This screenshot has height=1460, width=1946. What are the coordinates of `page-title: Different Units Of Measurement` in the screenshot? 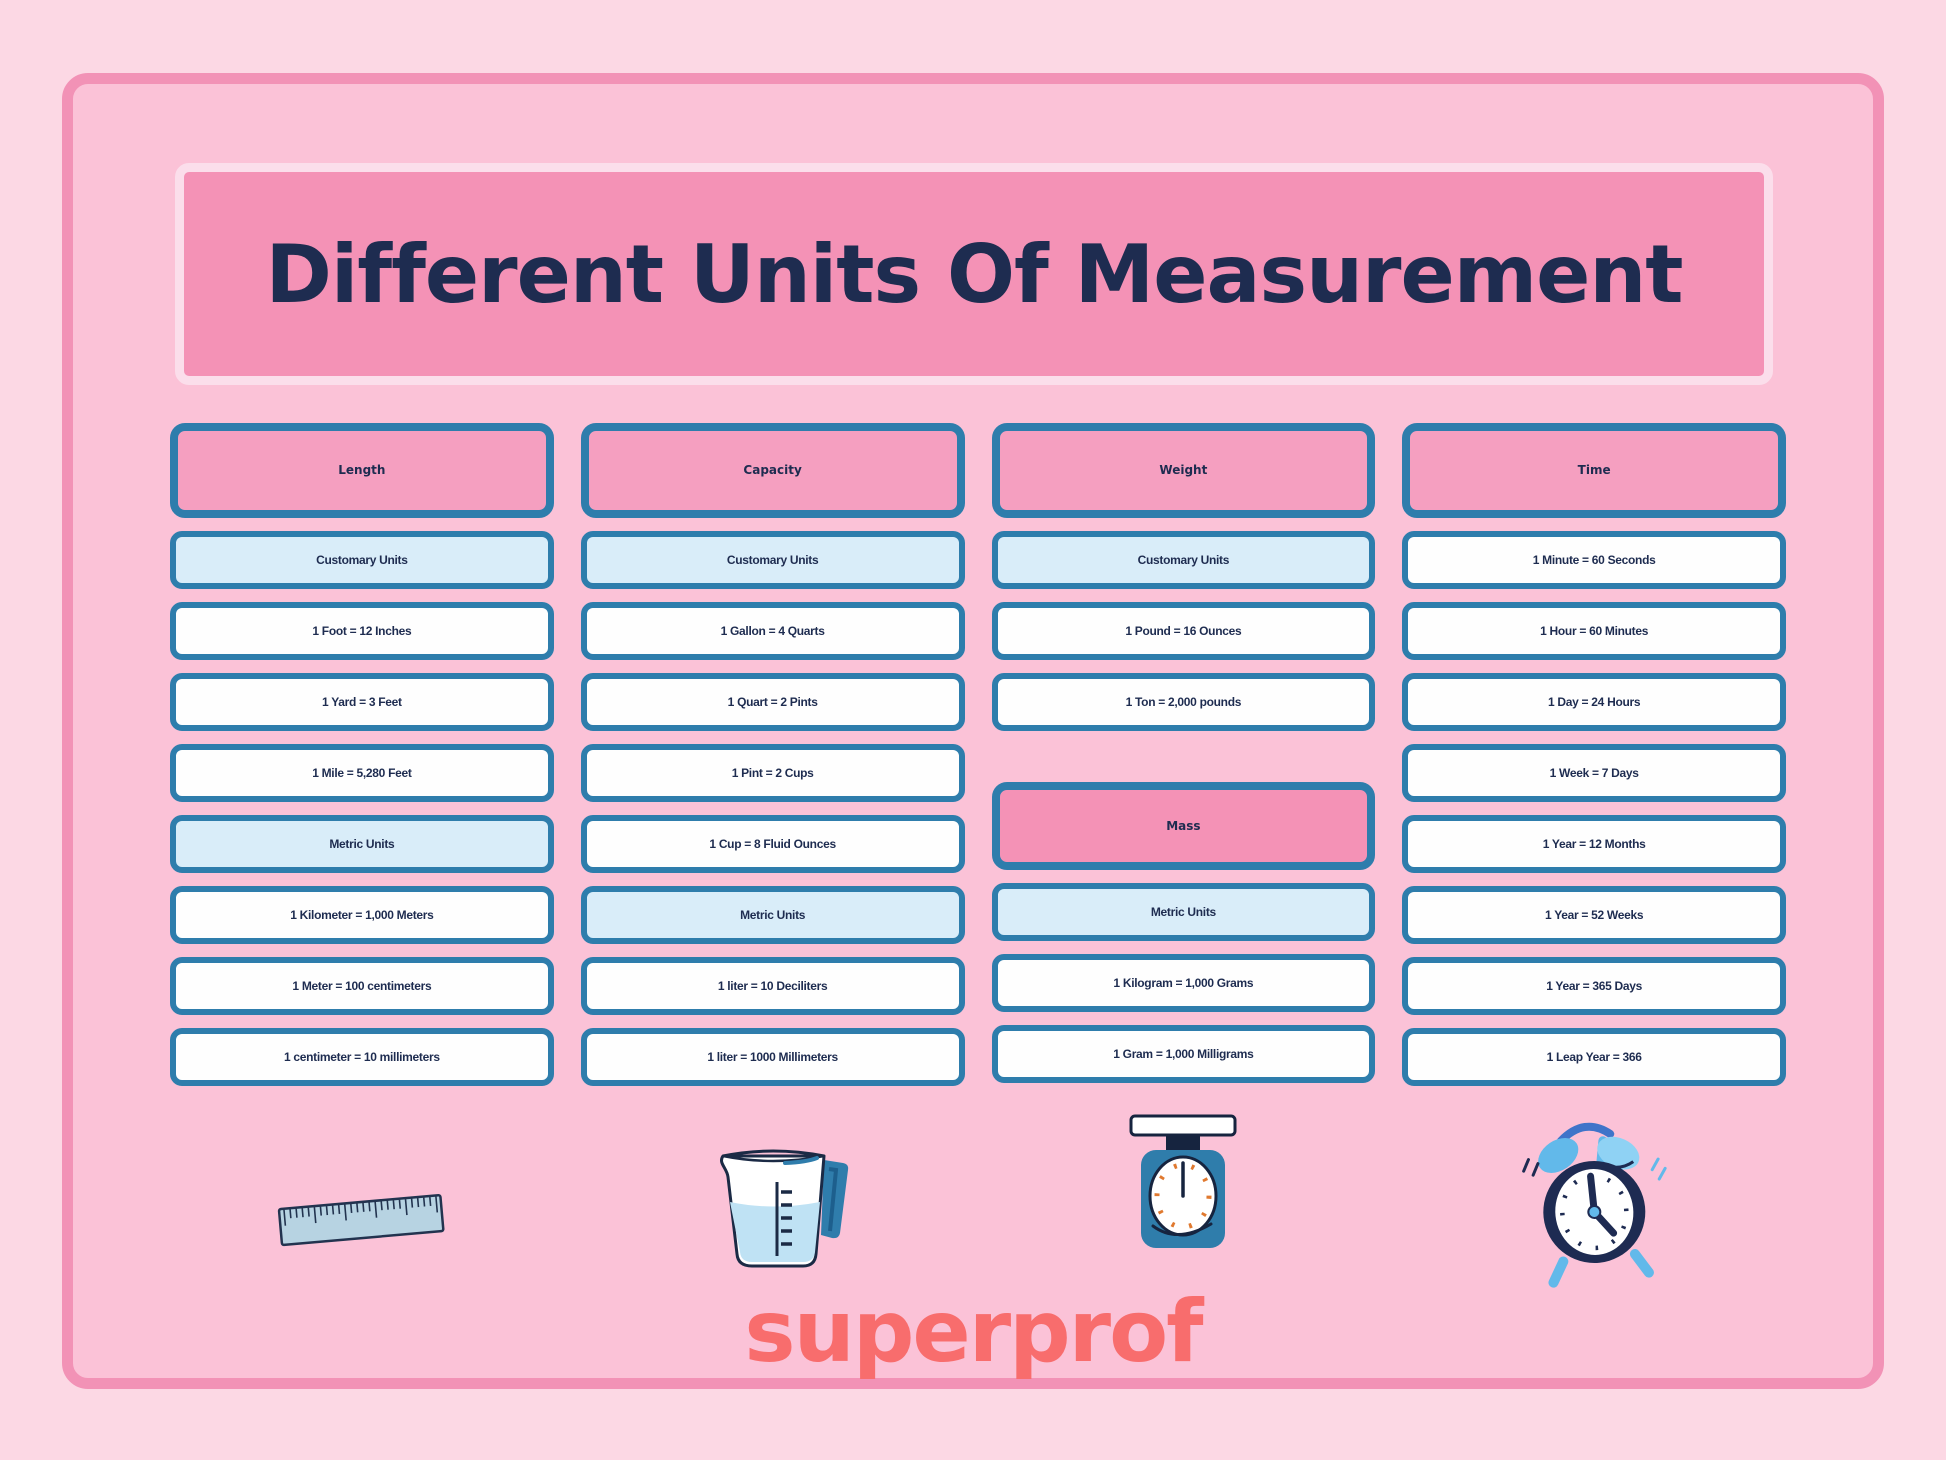 It's located at (974, 274).